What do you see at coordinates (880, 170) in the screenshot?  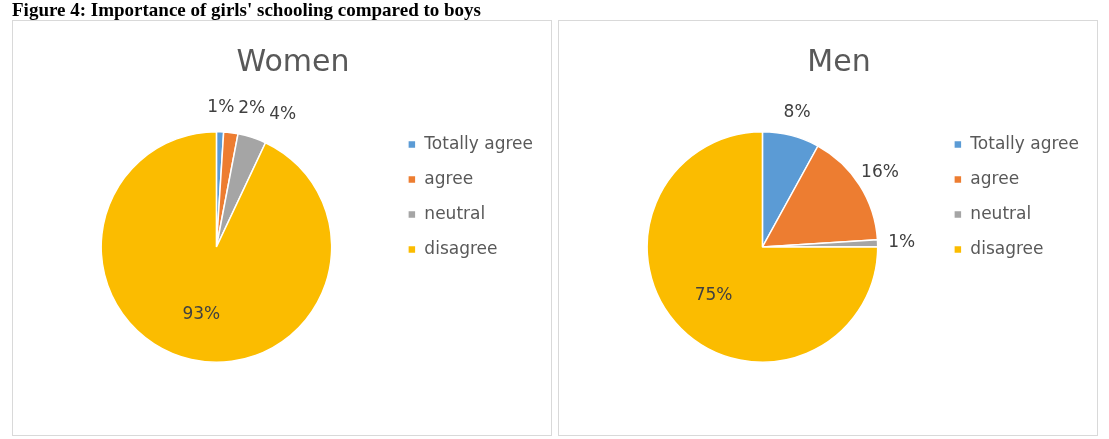 I see `data-label: 16%` at bounding box center [880, 170].